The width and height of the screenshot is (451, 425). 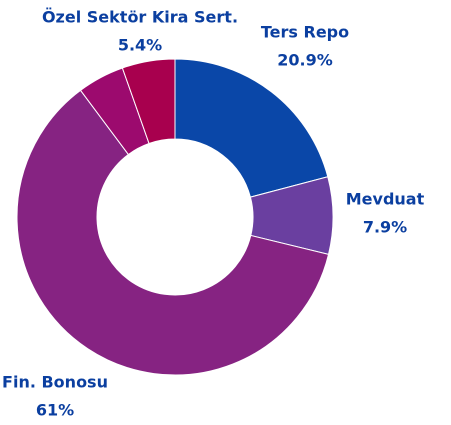 What do you see at coordinates (140, 45) in the screenshot?
I see `slice-value: 5.4%` at bounding box center [140, 45].